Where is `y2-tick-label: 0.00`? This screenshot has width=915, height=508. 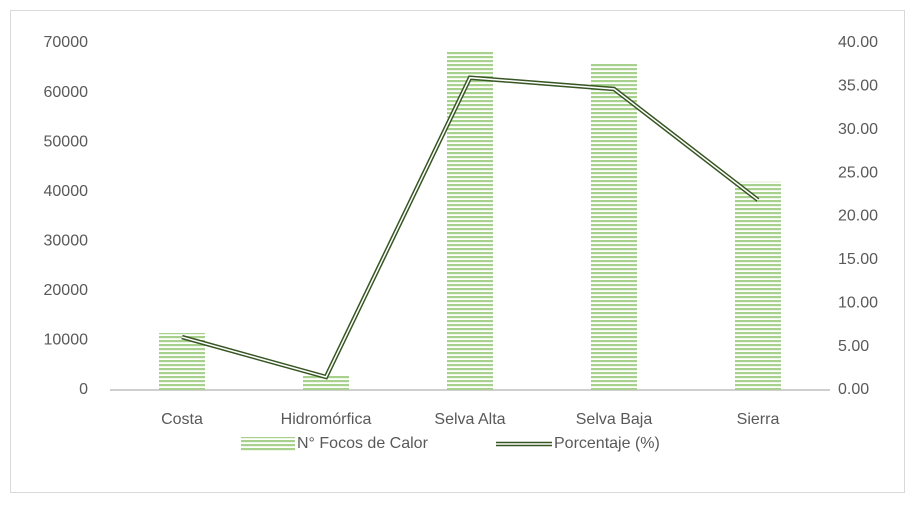 y2-tick-label: 0.00 is located at coordinates (853, 389).